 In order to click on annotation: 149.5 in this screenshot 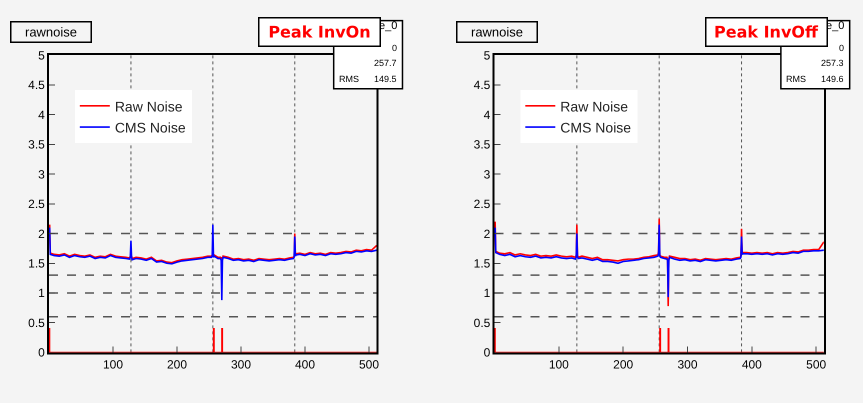, I will do `click(385, 79)`.